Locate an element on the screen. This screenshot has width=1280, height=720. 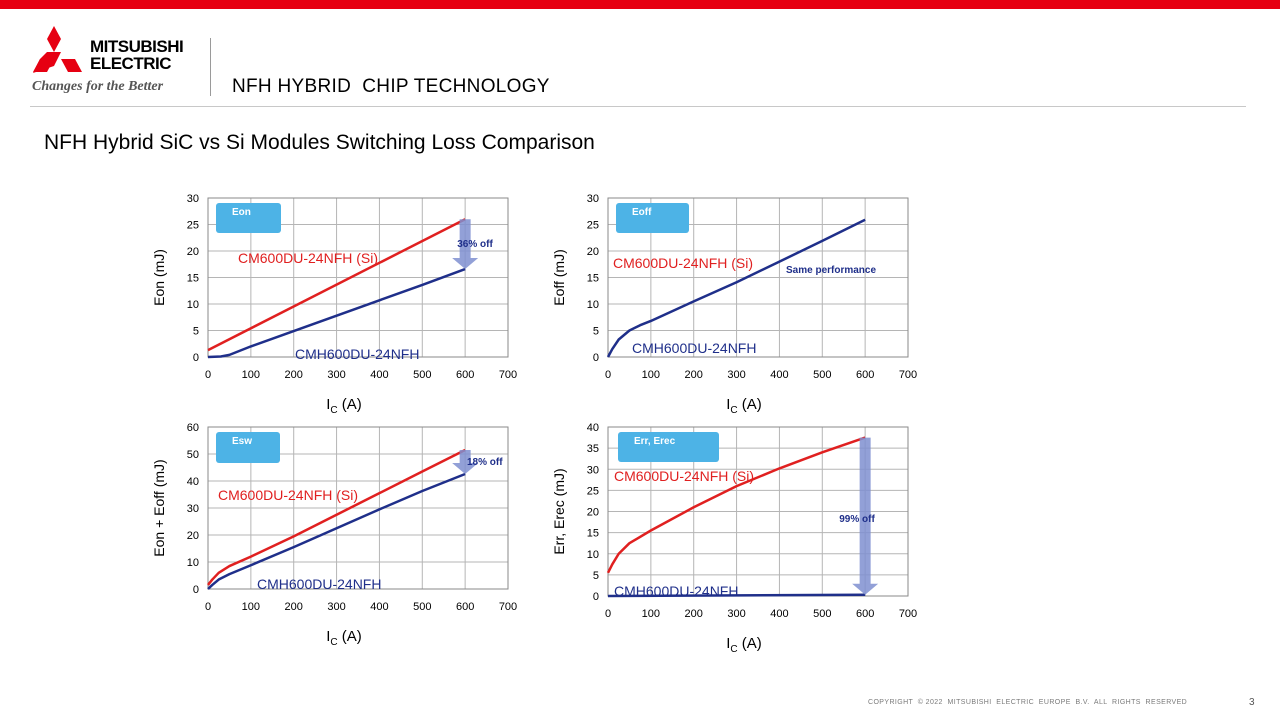
chart-badge-label: Eoff is located at coordinates (642, 212).